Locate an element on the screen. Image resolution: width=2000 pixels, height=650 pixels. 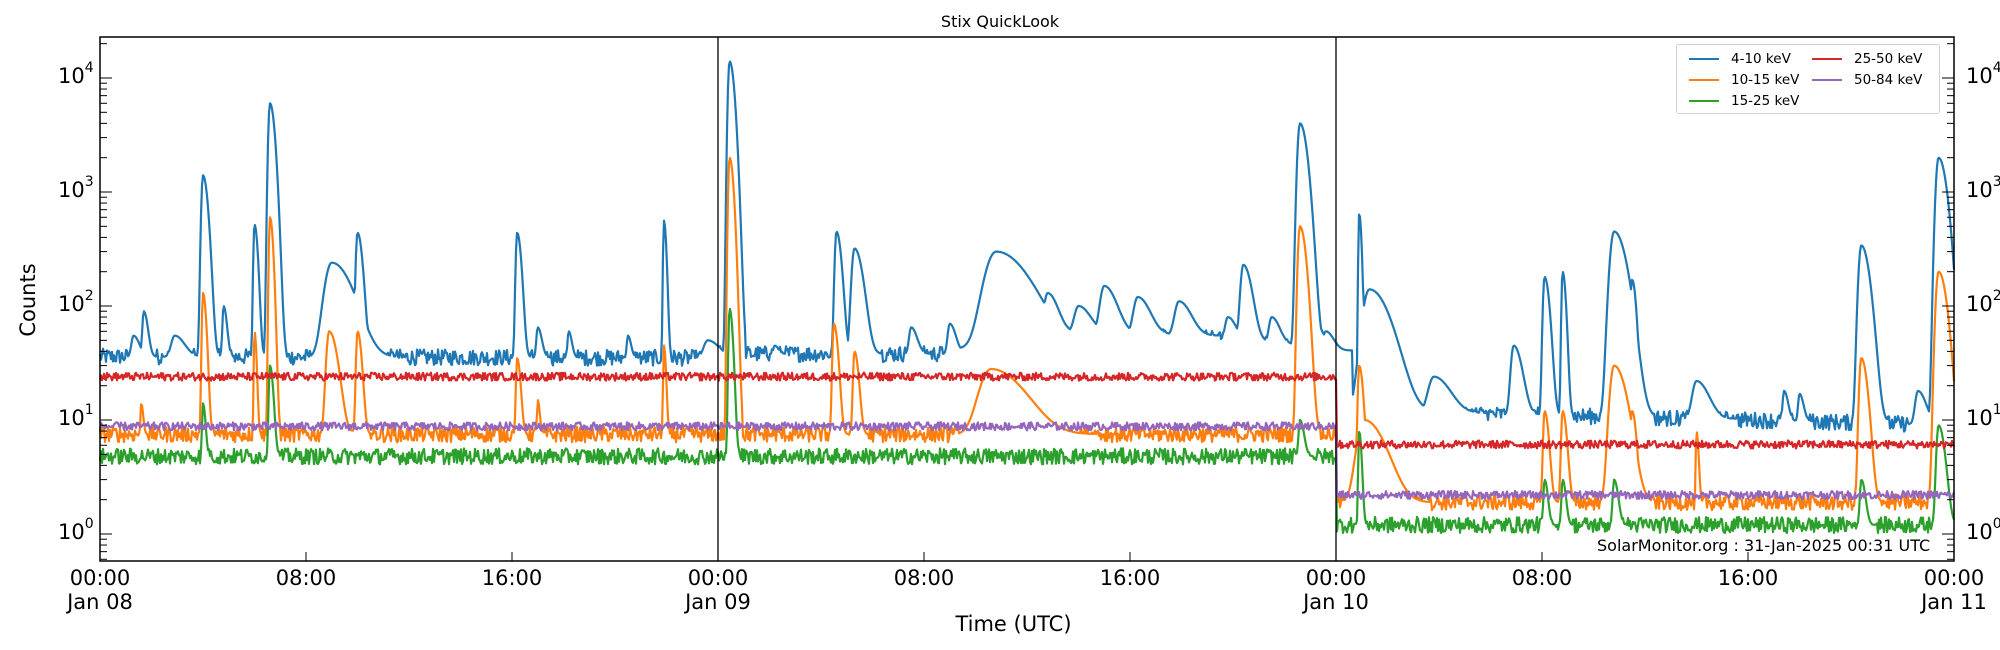
legend-item: 25-50 keV is located at coordinates (1867, 59).